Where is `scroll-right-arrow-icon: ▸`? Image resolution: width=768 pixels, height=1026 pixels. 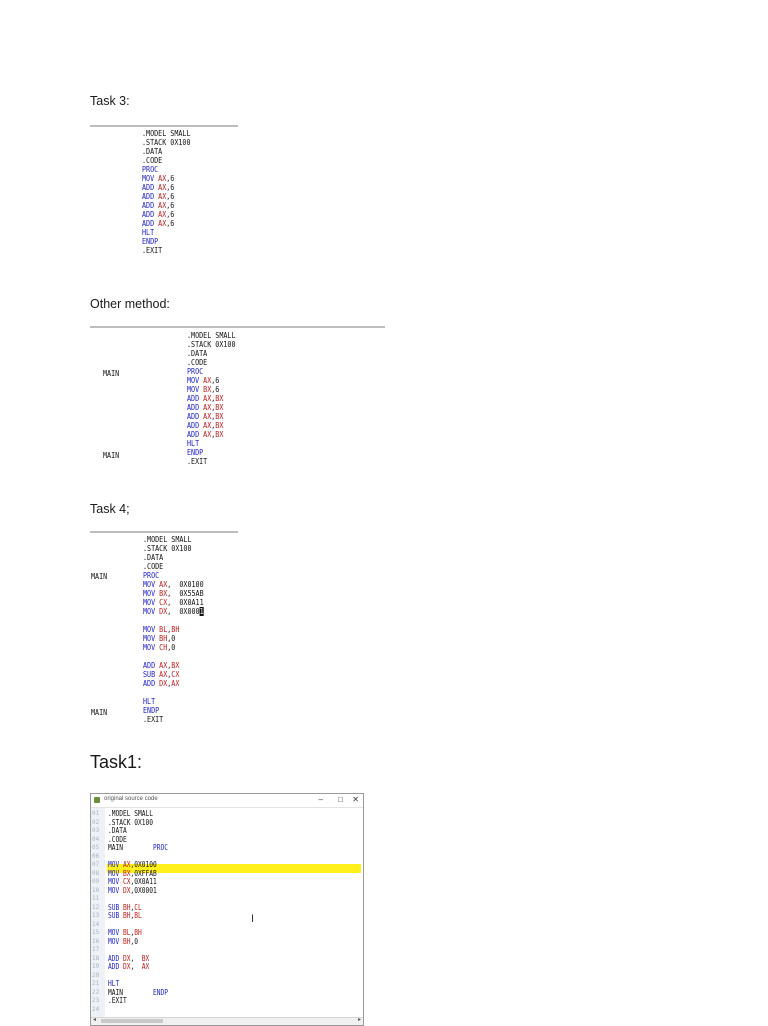 scroll-right-arrow-icon: ▸ is located at coordinates (359, 1020).